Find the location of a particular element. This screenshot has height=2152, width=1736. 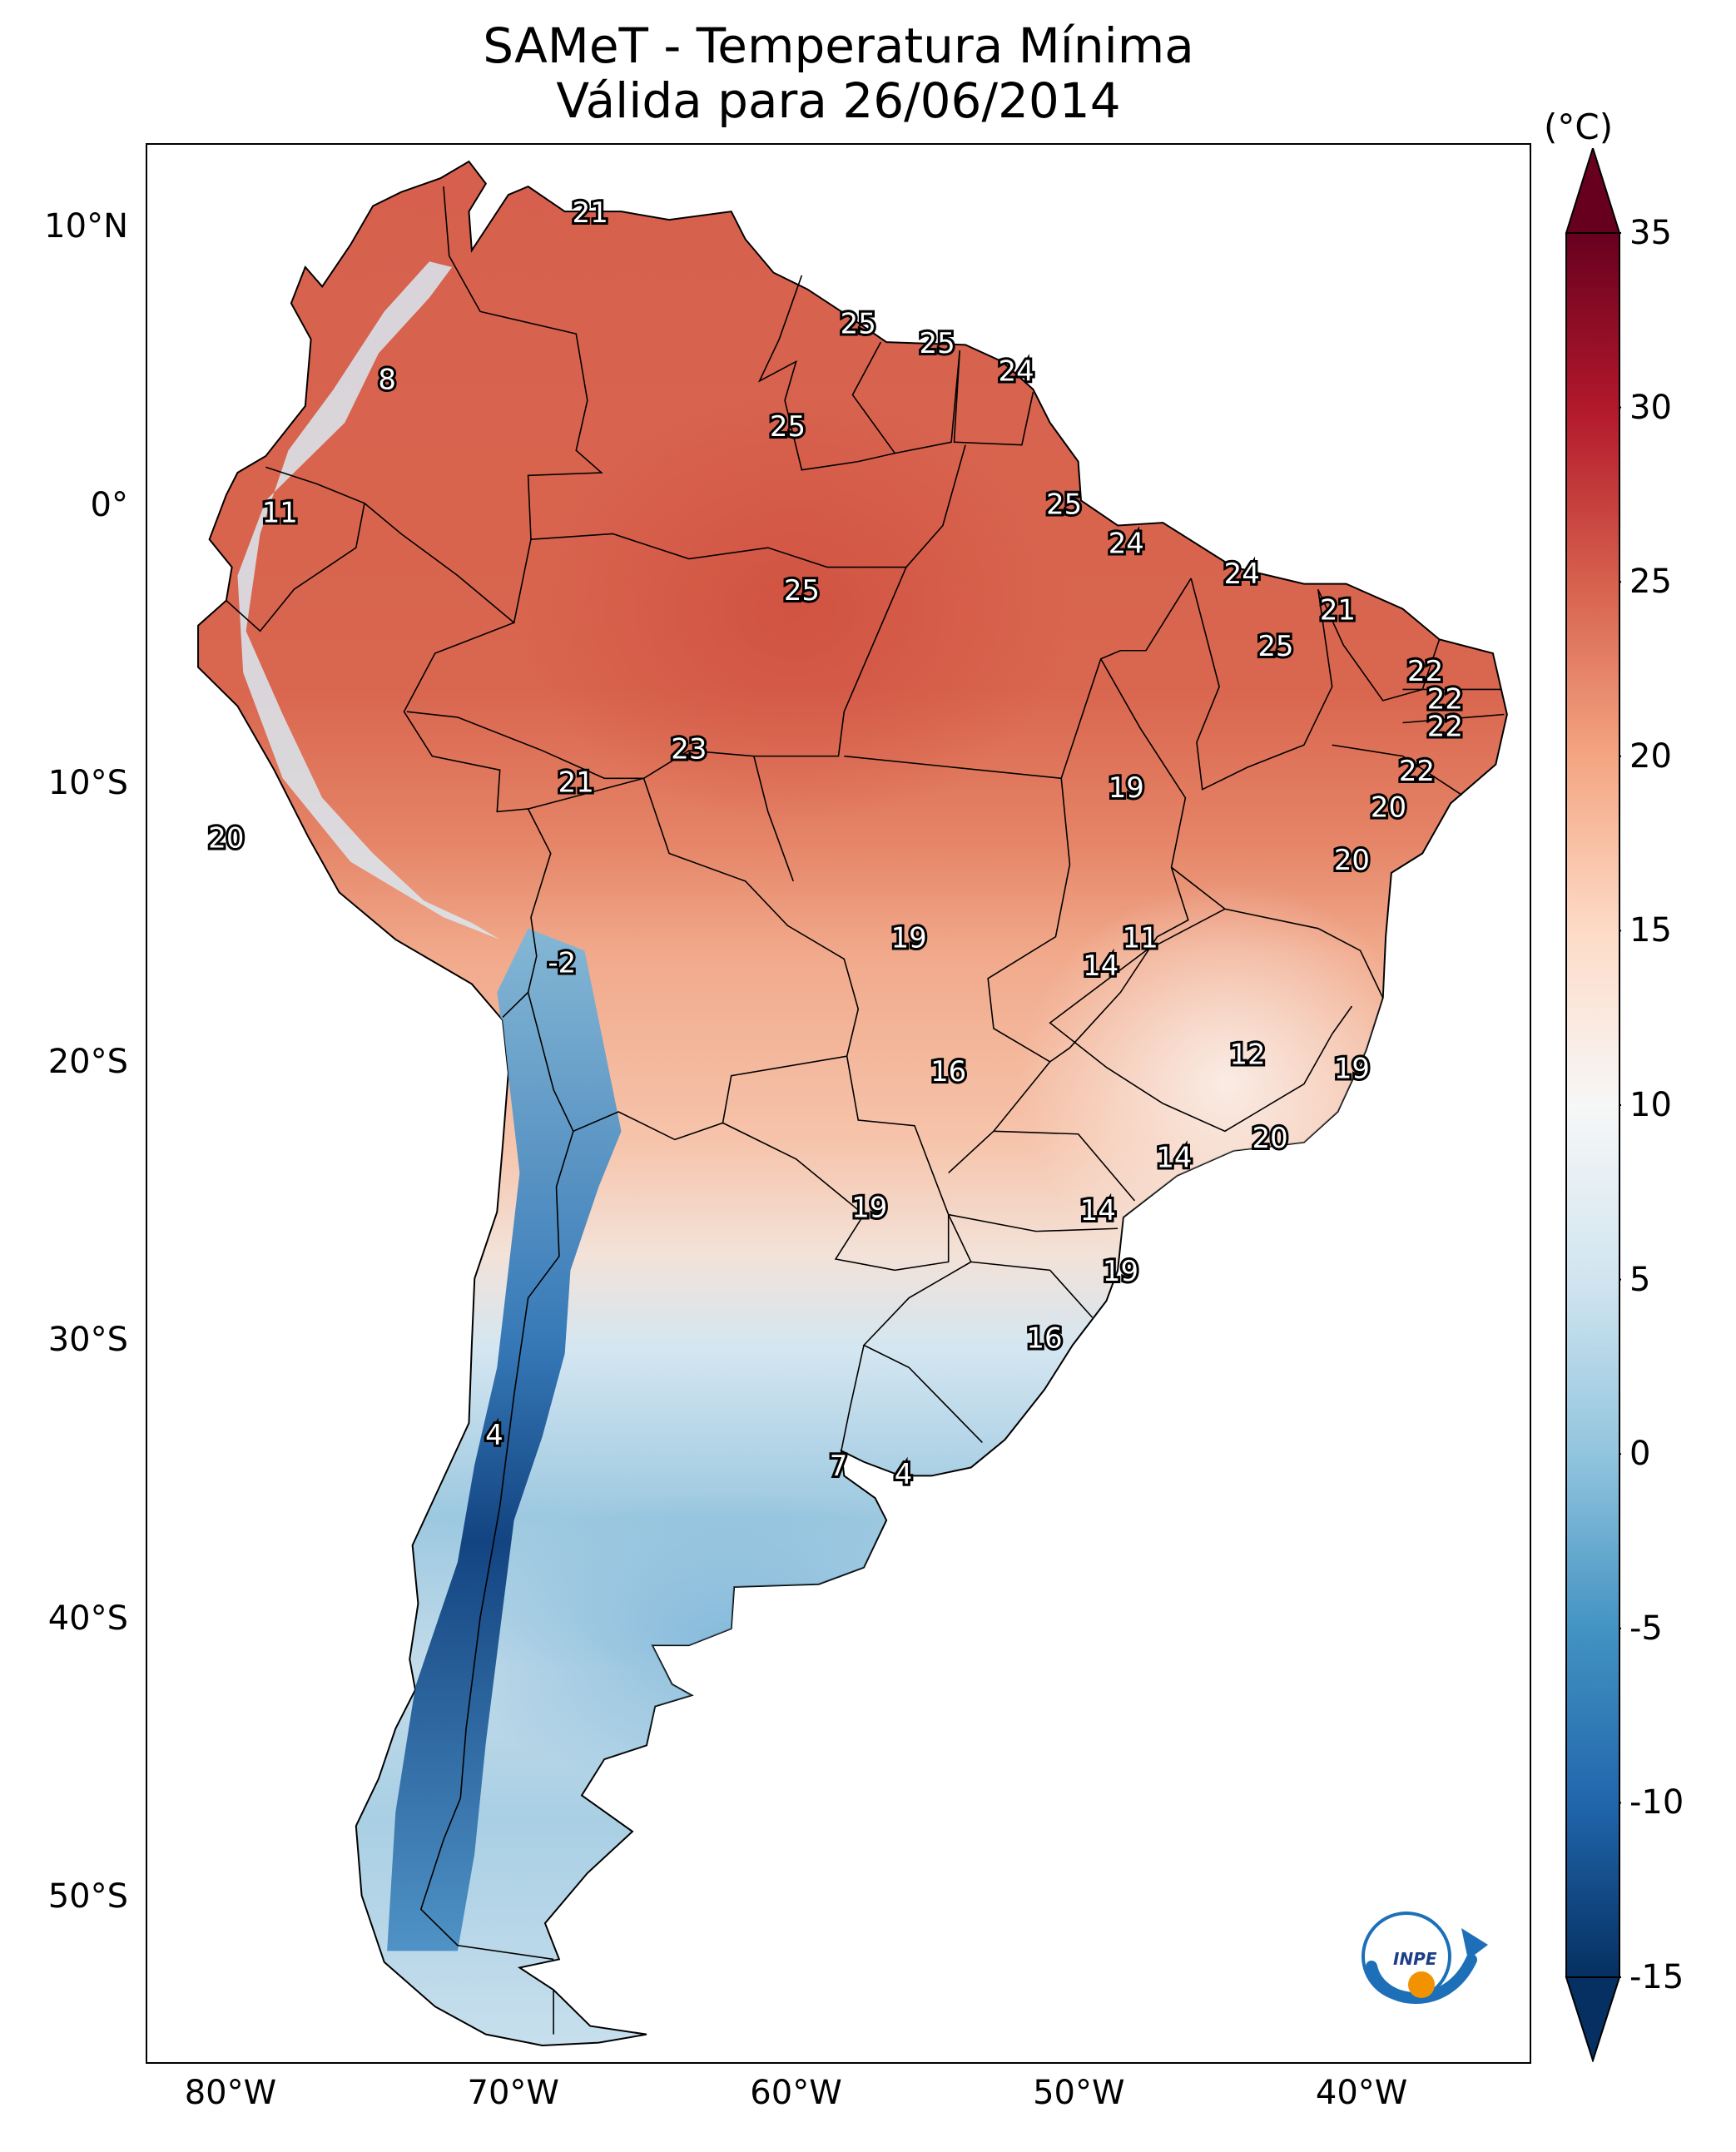

colorbar-tick-label: 20 is located at coordinates (1651, 756).